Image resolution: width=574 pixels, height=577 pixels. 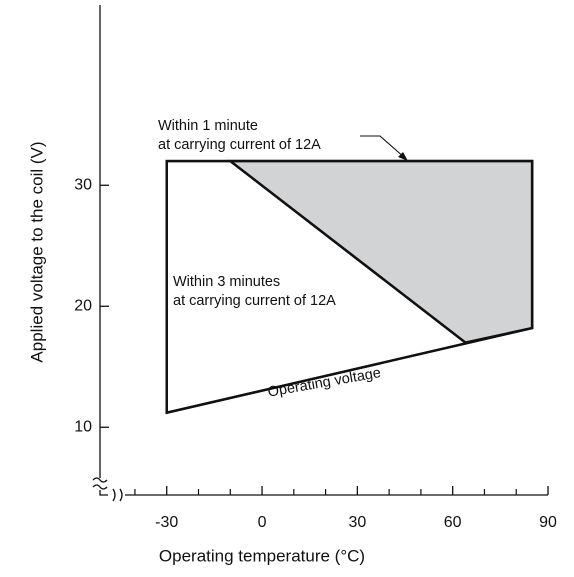 I want to click on x-tick-label: 90, so click(x=548, y=522).